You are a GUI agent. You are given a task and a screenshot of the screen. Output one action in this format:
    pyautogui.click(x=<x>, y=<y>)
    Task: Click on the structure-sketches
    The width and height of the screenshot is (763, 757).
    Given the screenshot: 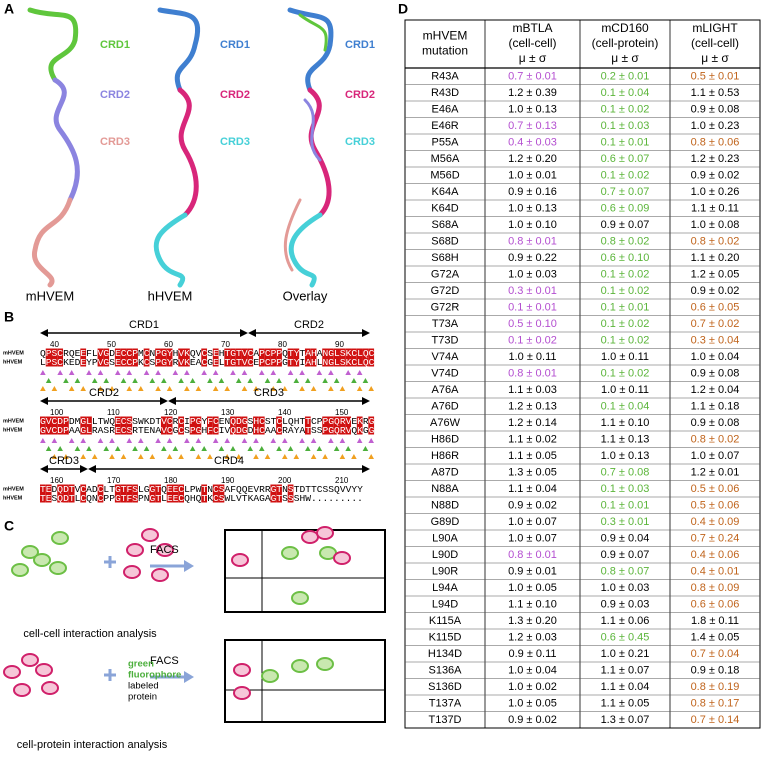 What is the action you would take?
    pyautogui.click(x=180, y=147)
    